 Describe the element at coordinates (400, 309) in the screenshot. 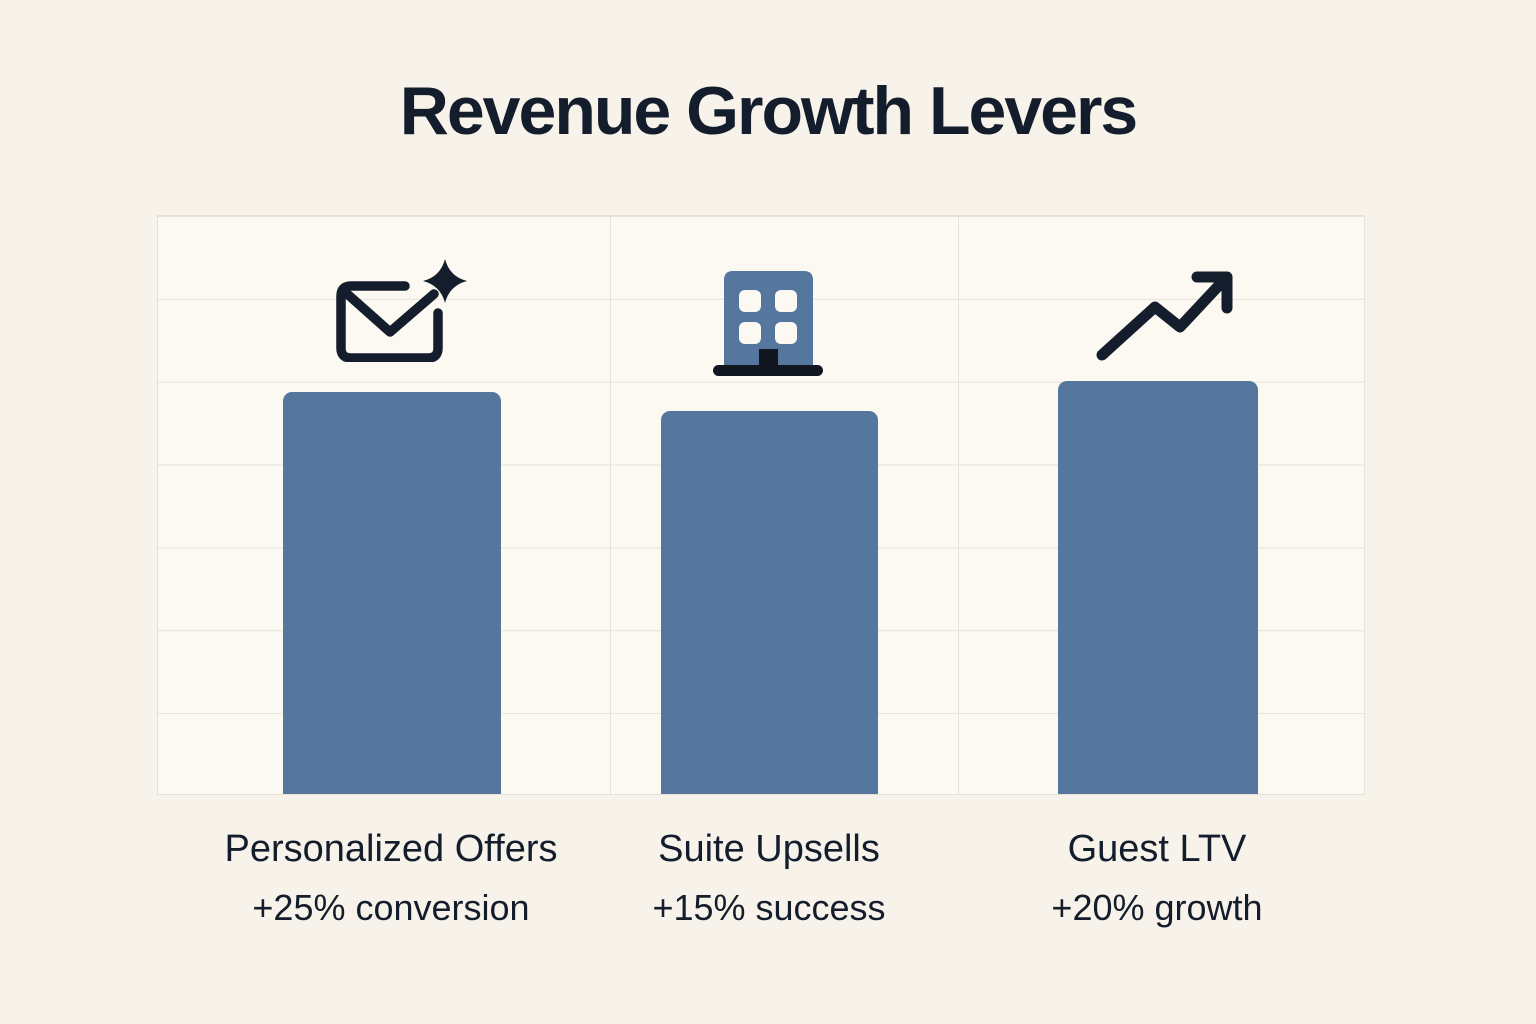

I see `mail-sparkle-icon` at that location.